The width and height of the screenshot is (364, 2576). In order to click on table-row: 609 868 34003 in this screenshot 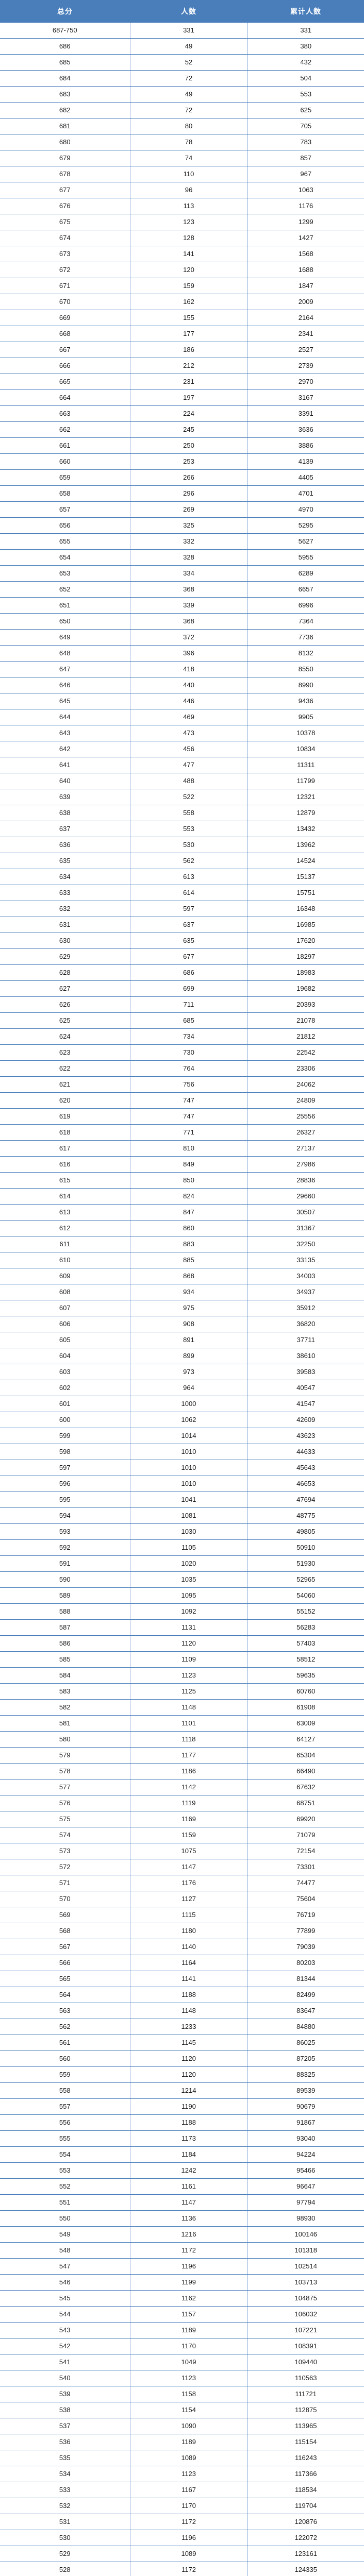, I will do `click(182, 1276)`.